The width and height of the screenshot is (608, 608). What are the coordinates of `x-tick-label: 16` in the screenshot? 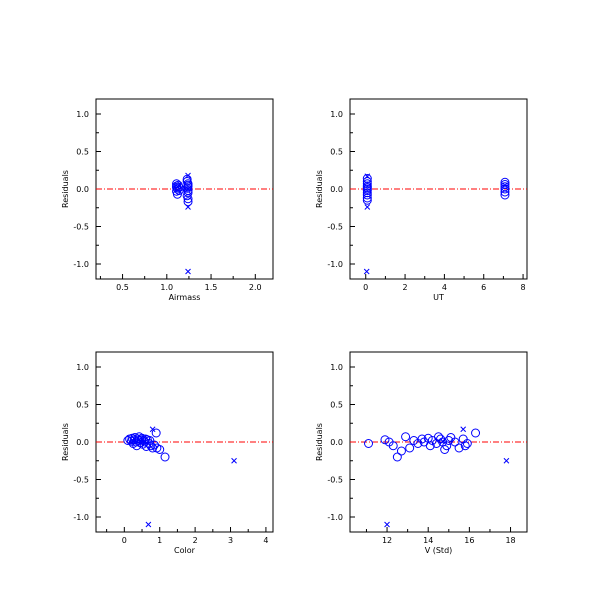 It's located at (469, 540).